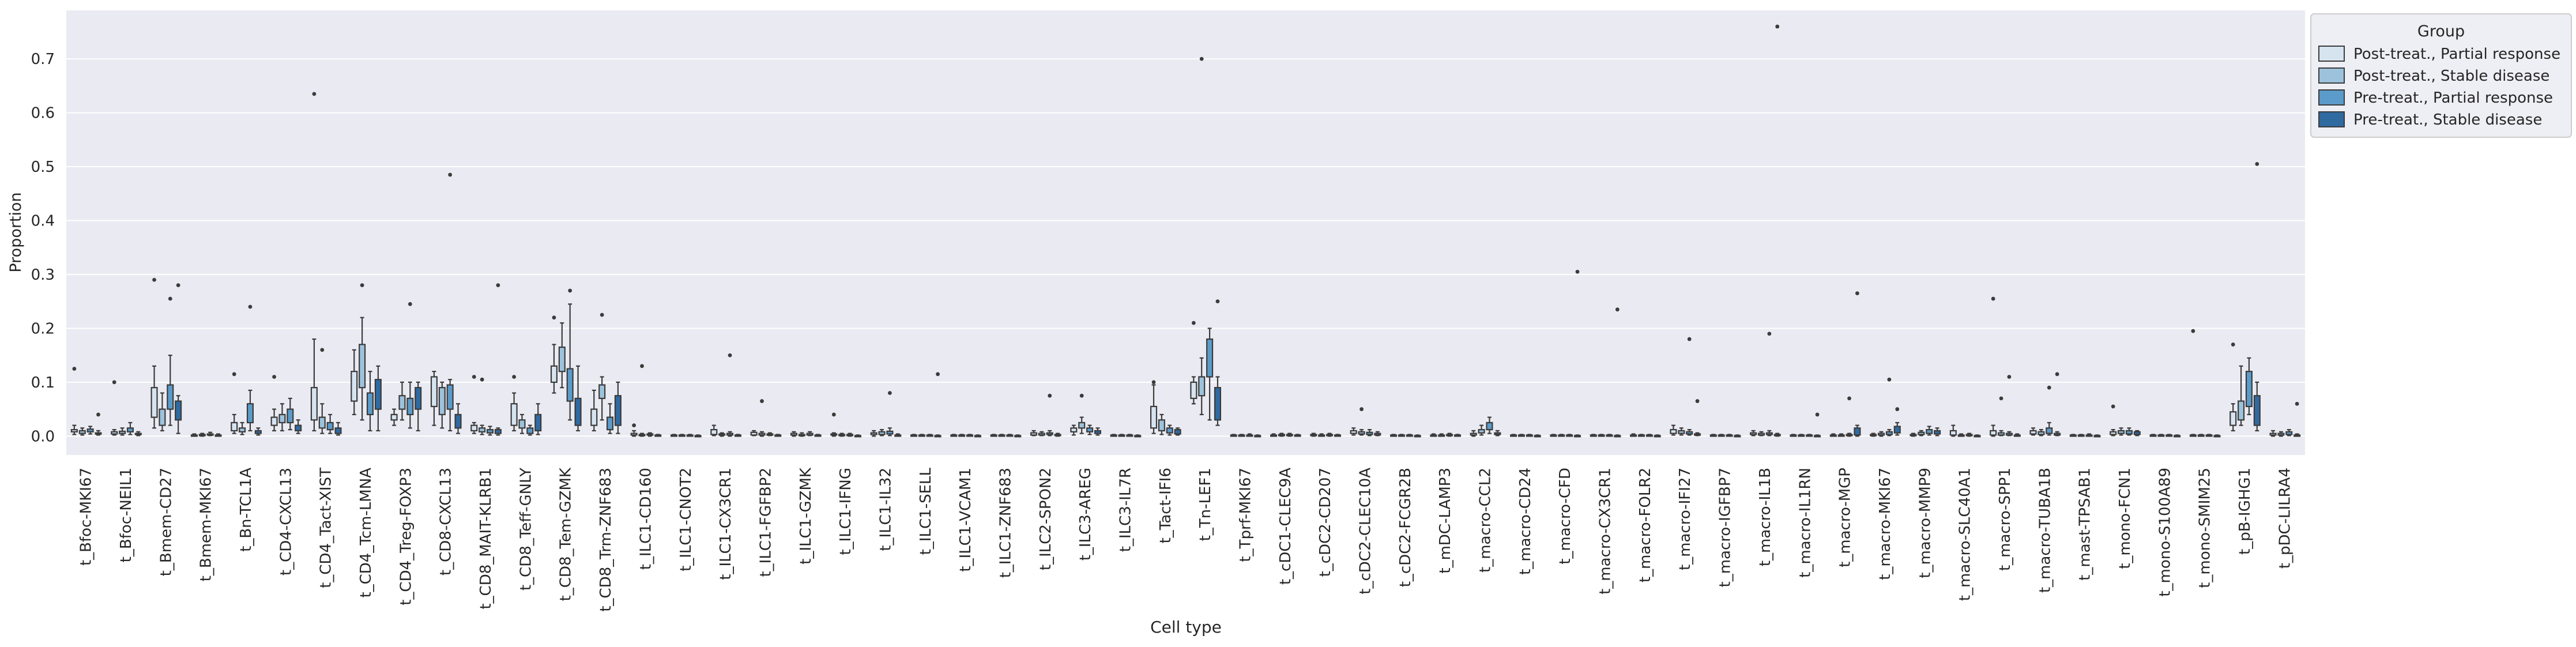 Image resolution: width=2576 pixels, height=647 pixels. I want to click on x-tick-label: t_ILC3-AREG, so click(1085, 515).